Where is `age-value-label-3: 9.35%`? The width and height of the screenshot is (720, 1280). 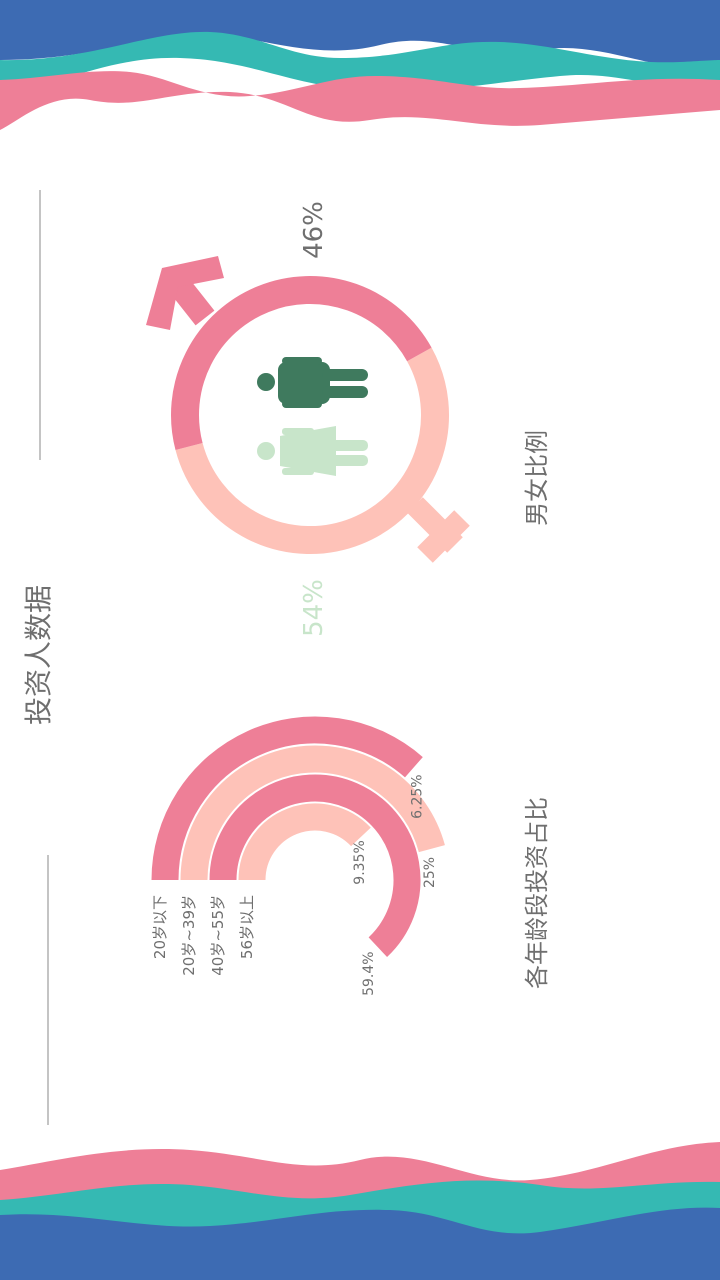
age-value-label-3: 9.35% is located at coordinates (360, 862).